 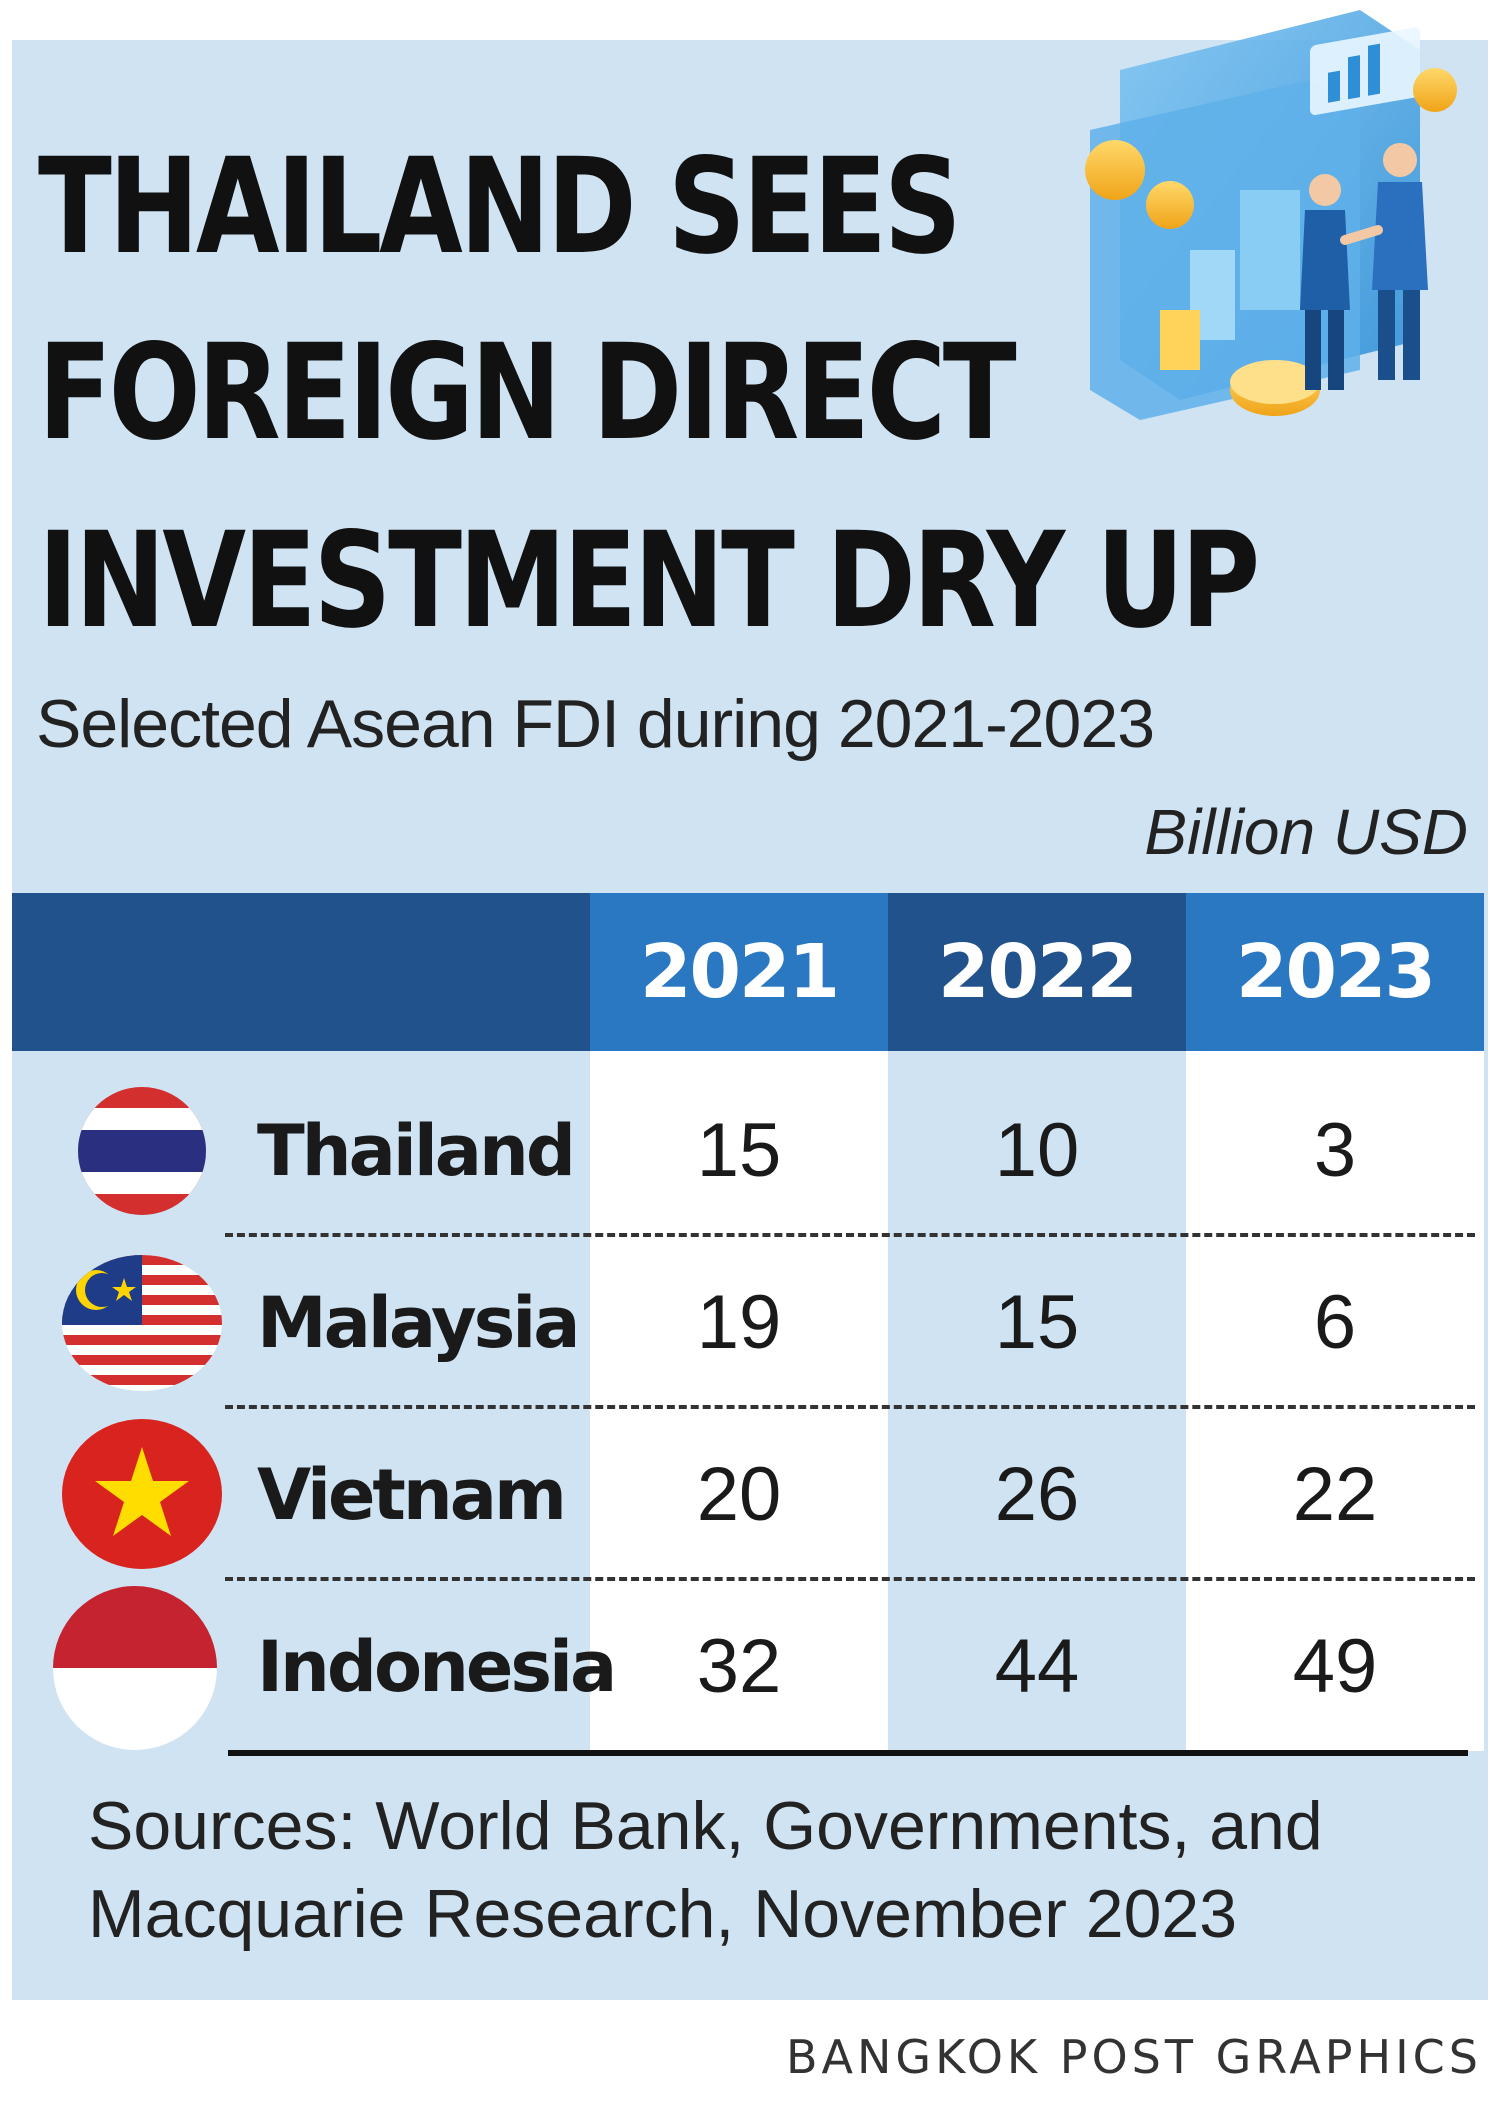 What do you see at coordinates (1335, 1666) in the screenshot?
I see `value-cell: 49` at bounding box center [1335, 1666].